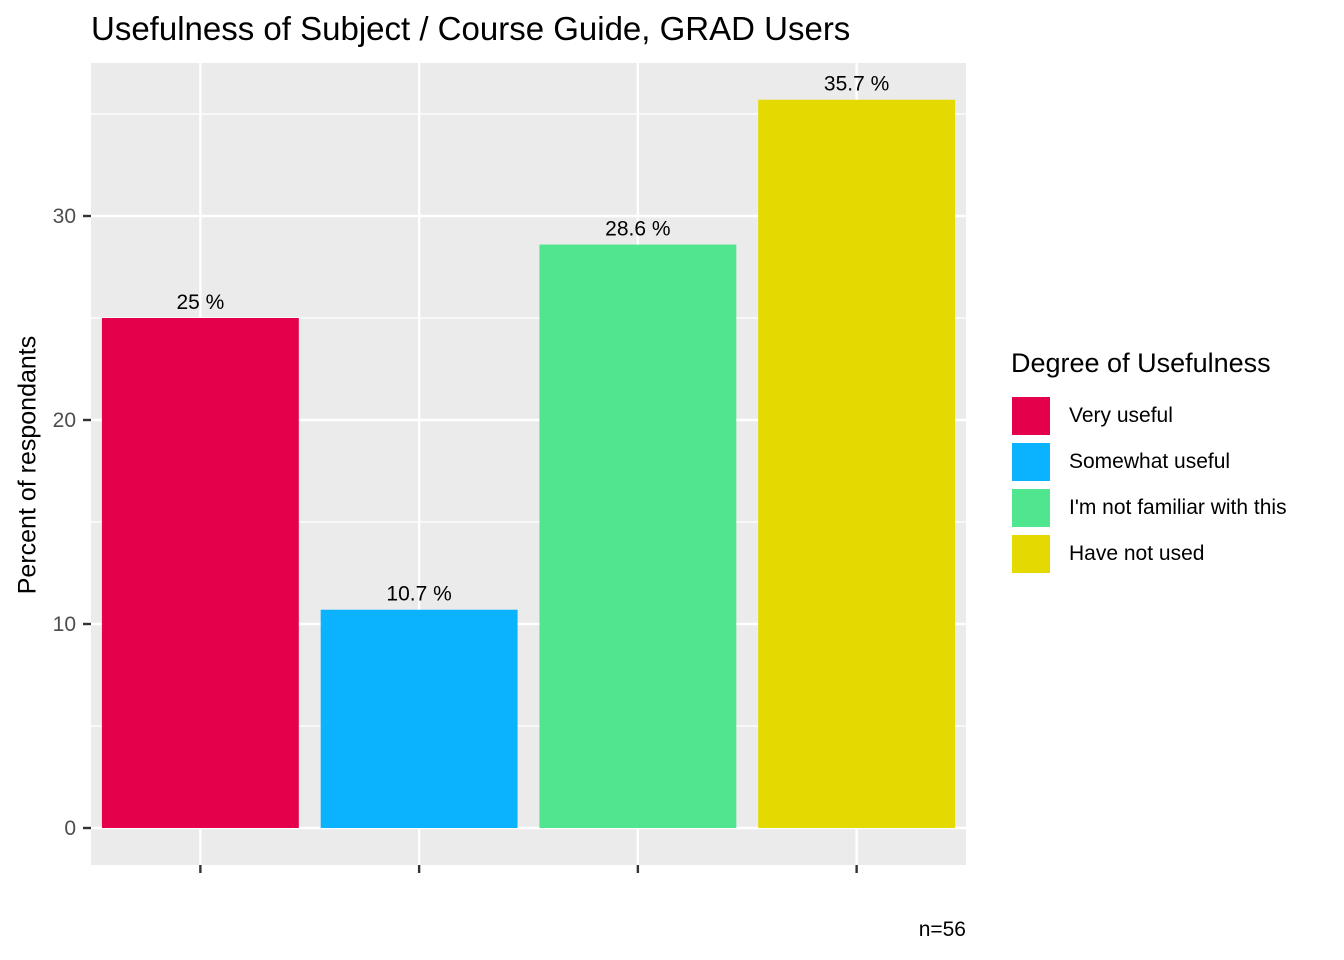 Image resolution: width=1344 pixels, height=960 pixels. What do you see at coordinates (64, 216) in the screenshot?
I see `y-tick-label: 30` at bounding box center [64, 216].